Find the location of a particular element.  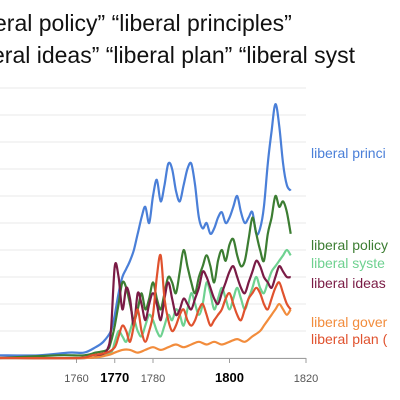

x-tick-label: 1760 is located at coordinates (76, 379).